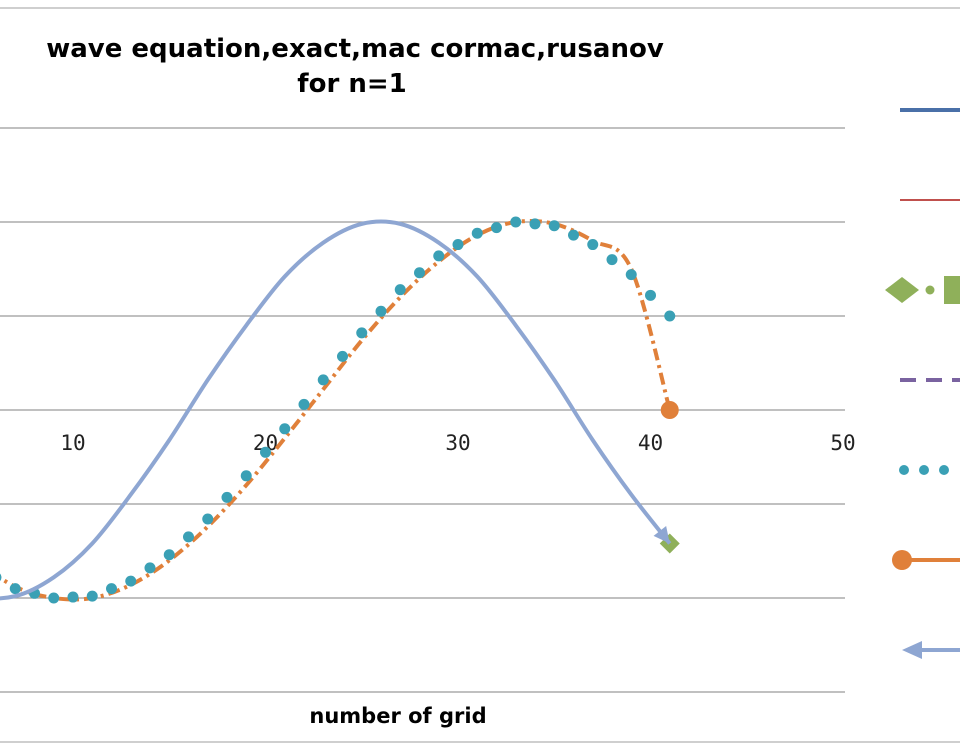  I want to click on chart-title-line-1: wave equation,exact,mac cormac,rusanov, so click(355, 49).